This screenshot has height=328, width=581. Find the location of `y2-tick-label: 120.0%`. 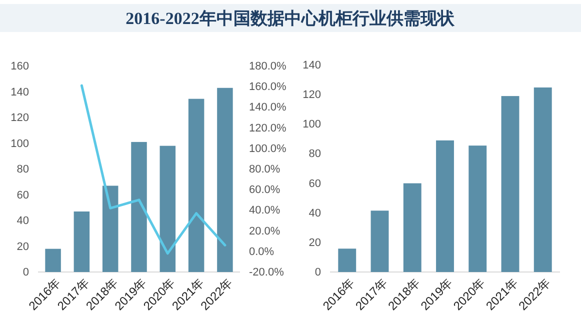

y2-tick-label: 120.0% is located at coordinates (268, 128).